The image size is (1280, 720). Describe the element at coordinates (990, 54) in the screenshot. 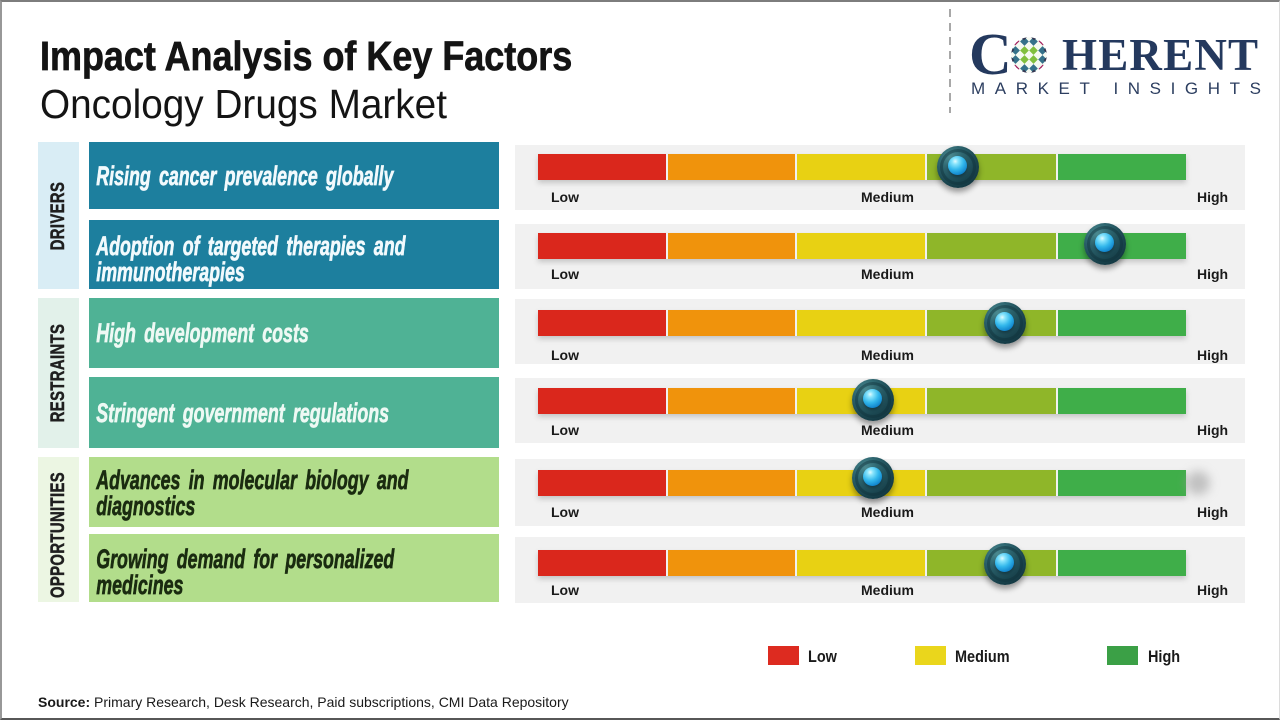

I see `svg-text: C` at that location.